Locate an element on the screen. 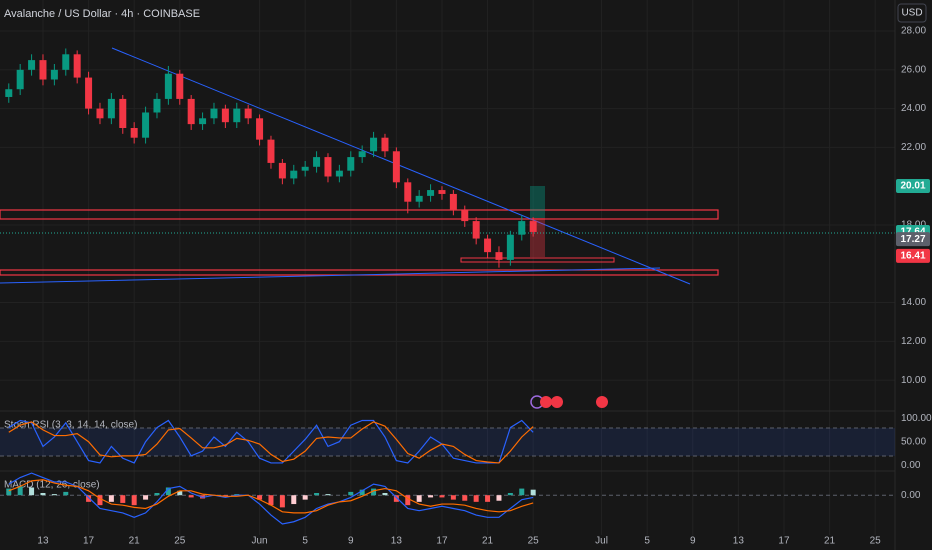 This screenshot has width=932, height=550. price-label: 16.41 is located at coordinates (912, 255).